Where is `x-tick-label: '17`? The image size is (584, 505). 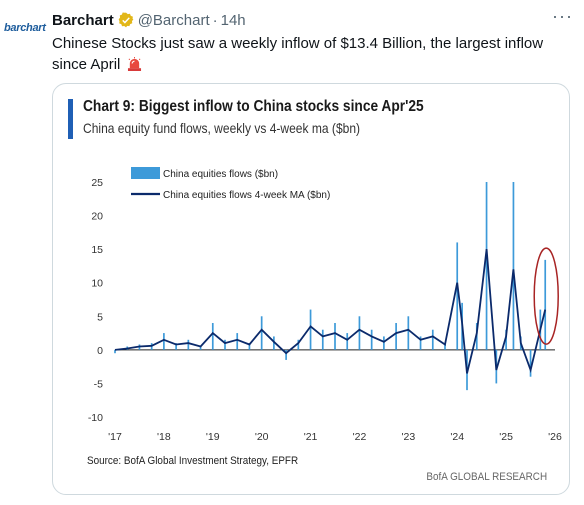
x-tick-label: '17 is located at coordinates (115, 437).